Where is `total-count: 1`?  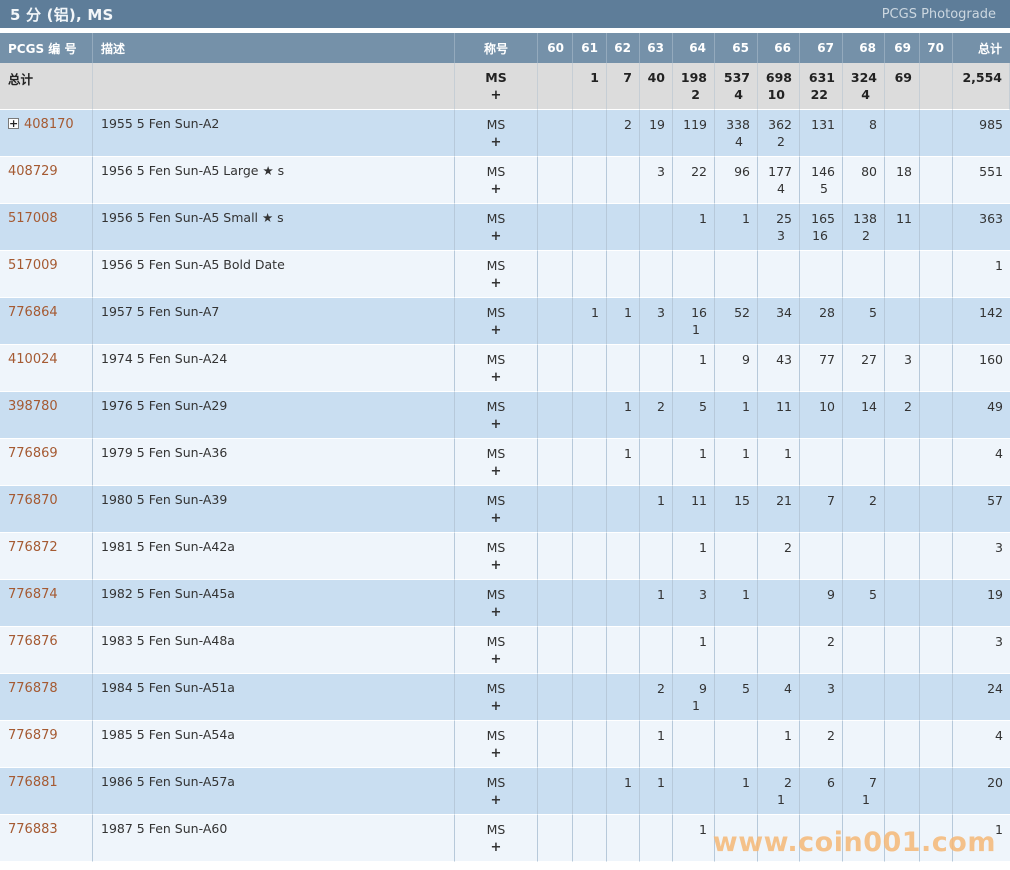 total-count: 1 is located at coordinates (999, 265).